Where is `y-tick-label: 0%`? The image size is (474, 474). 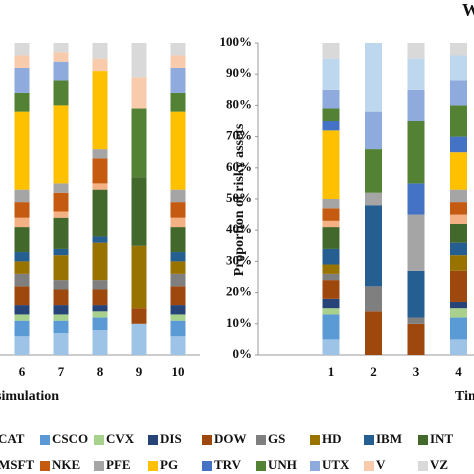
y-tick-label: 0% is located at coordinates (243, 353).